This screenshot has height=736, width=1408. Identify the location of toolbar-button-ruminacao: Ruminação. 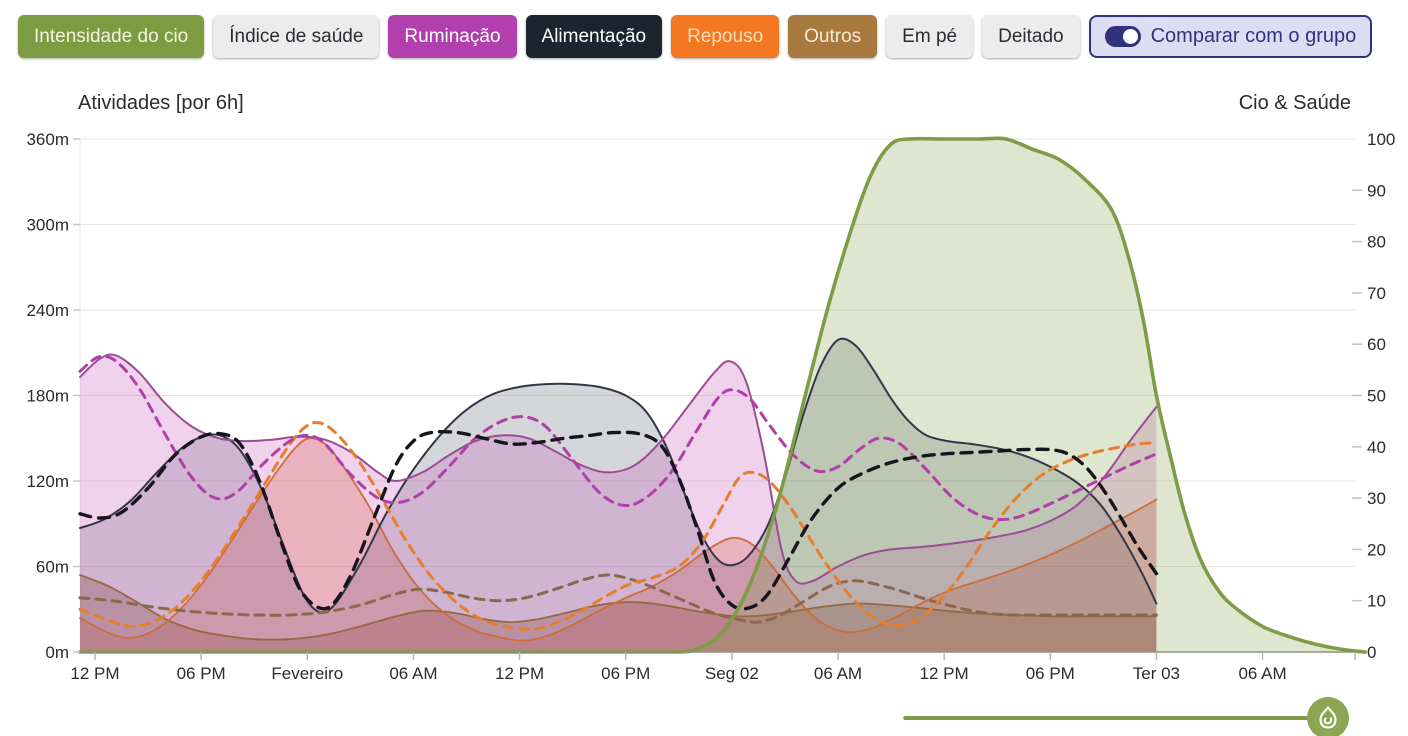
(452, 36).